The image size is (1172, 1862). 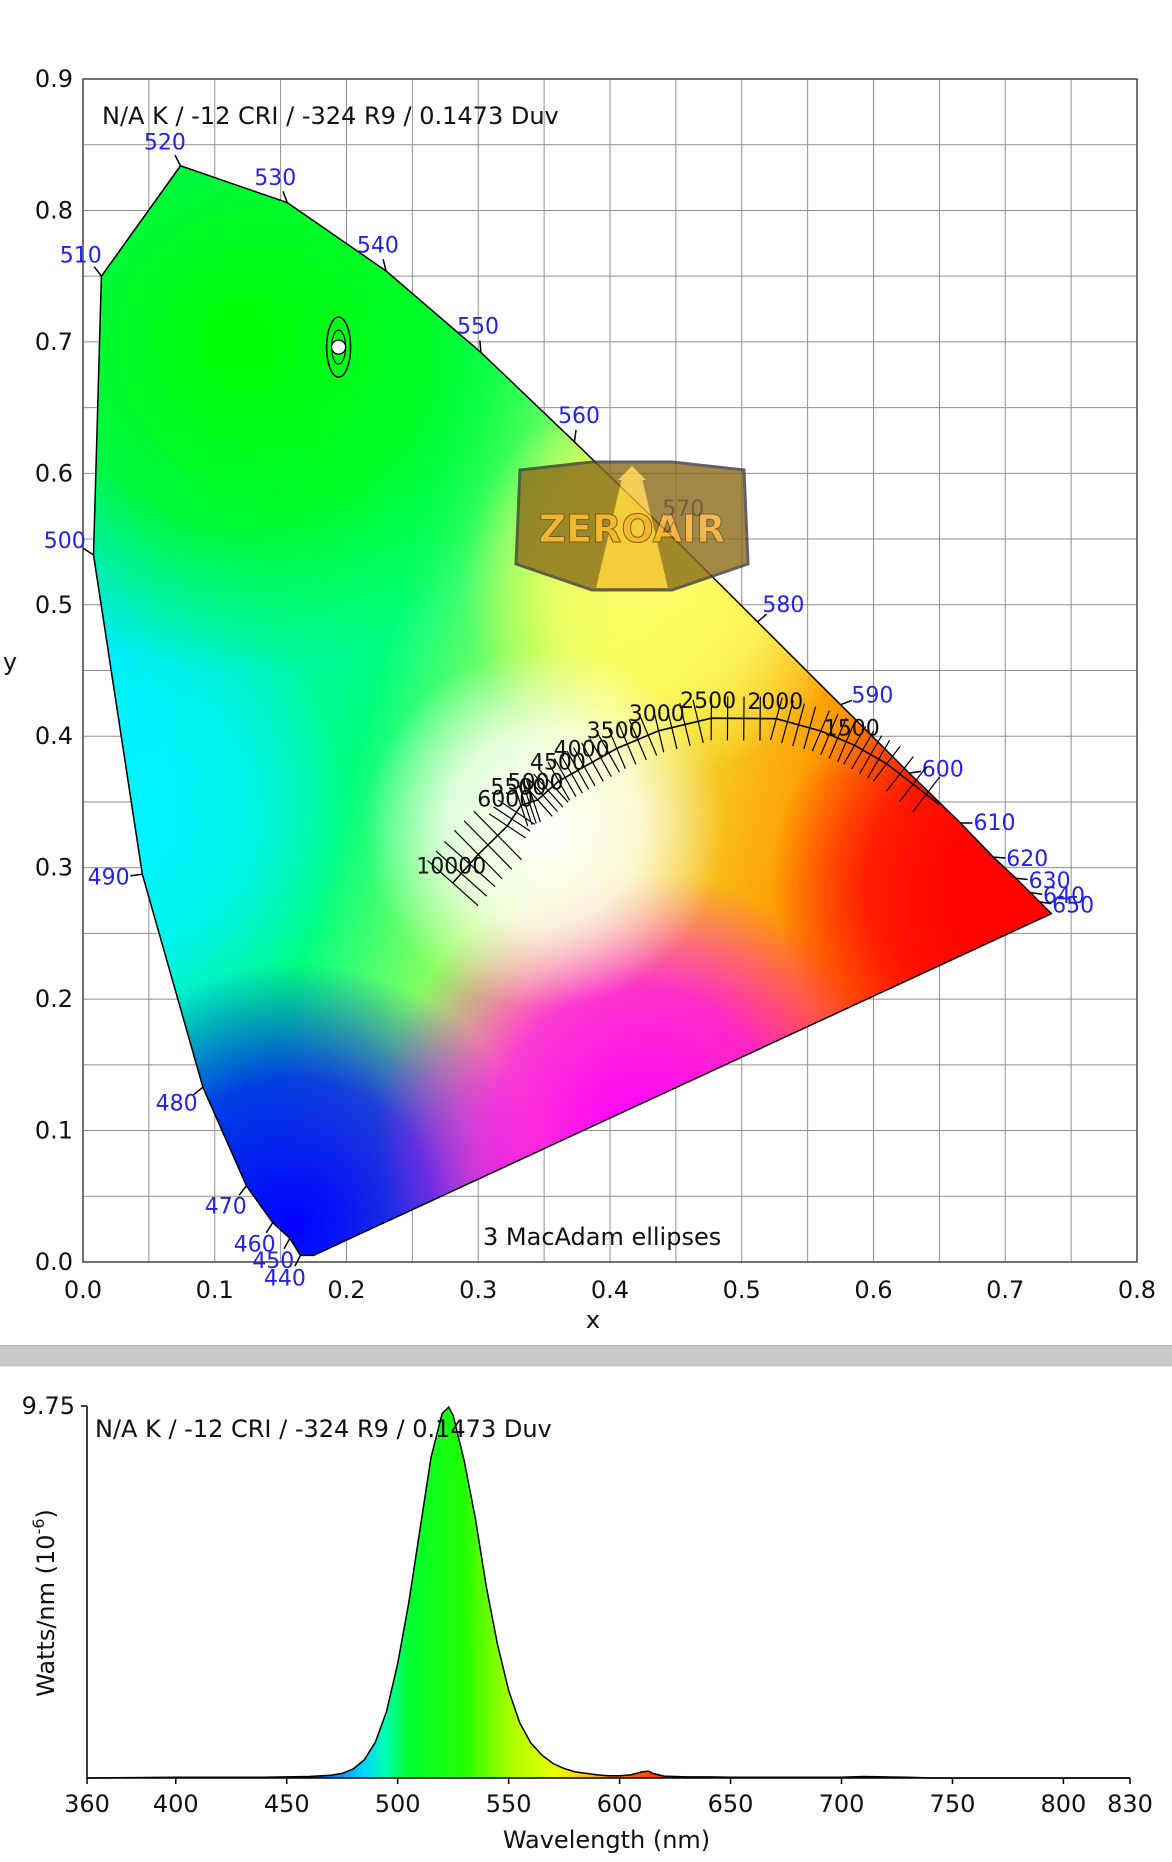 I want to click on wl-label-650: 650, so click(x=1073, y=906).